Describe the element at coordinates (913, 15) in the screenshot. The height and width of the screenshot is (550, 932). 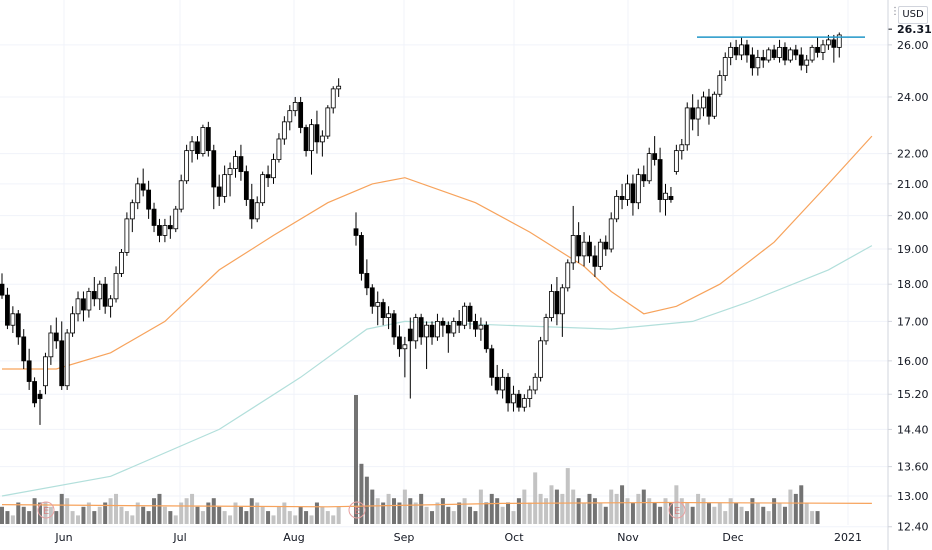
I see `currency-button: USD` at that location.